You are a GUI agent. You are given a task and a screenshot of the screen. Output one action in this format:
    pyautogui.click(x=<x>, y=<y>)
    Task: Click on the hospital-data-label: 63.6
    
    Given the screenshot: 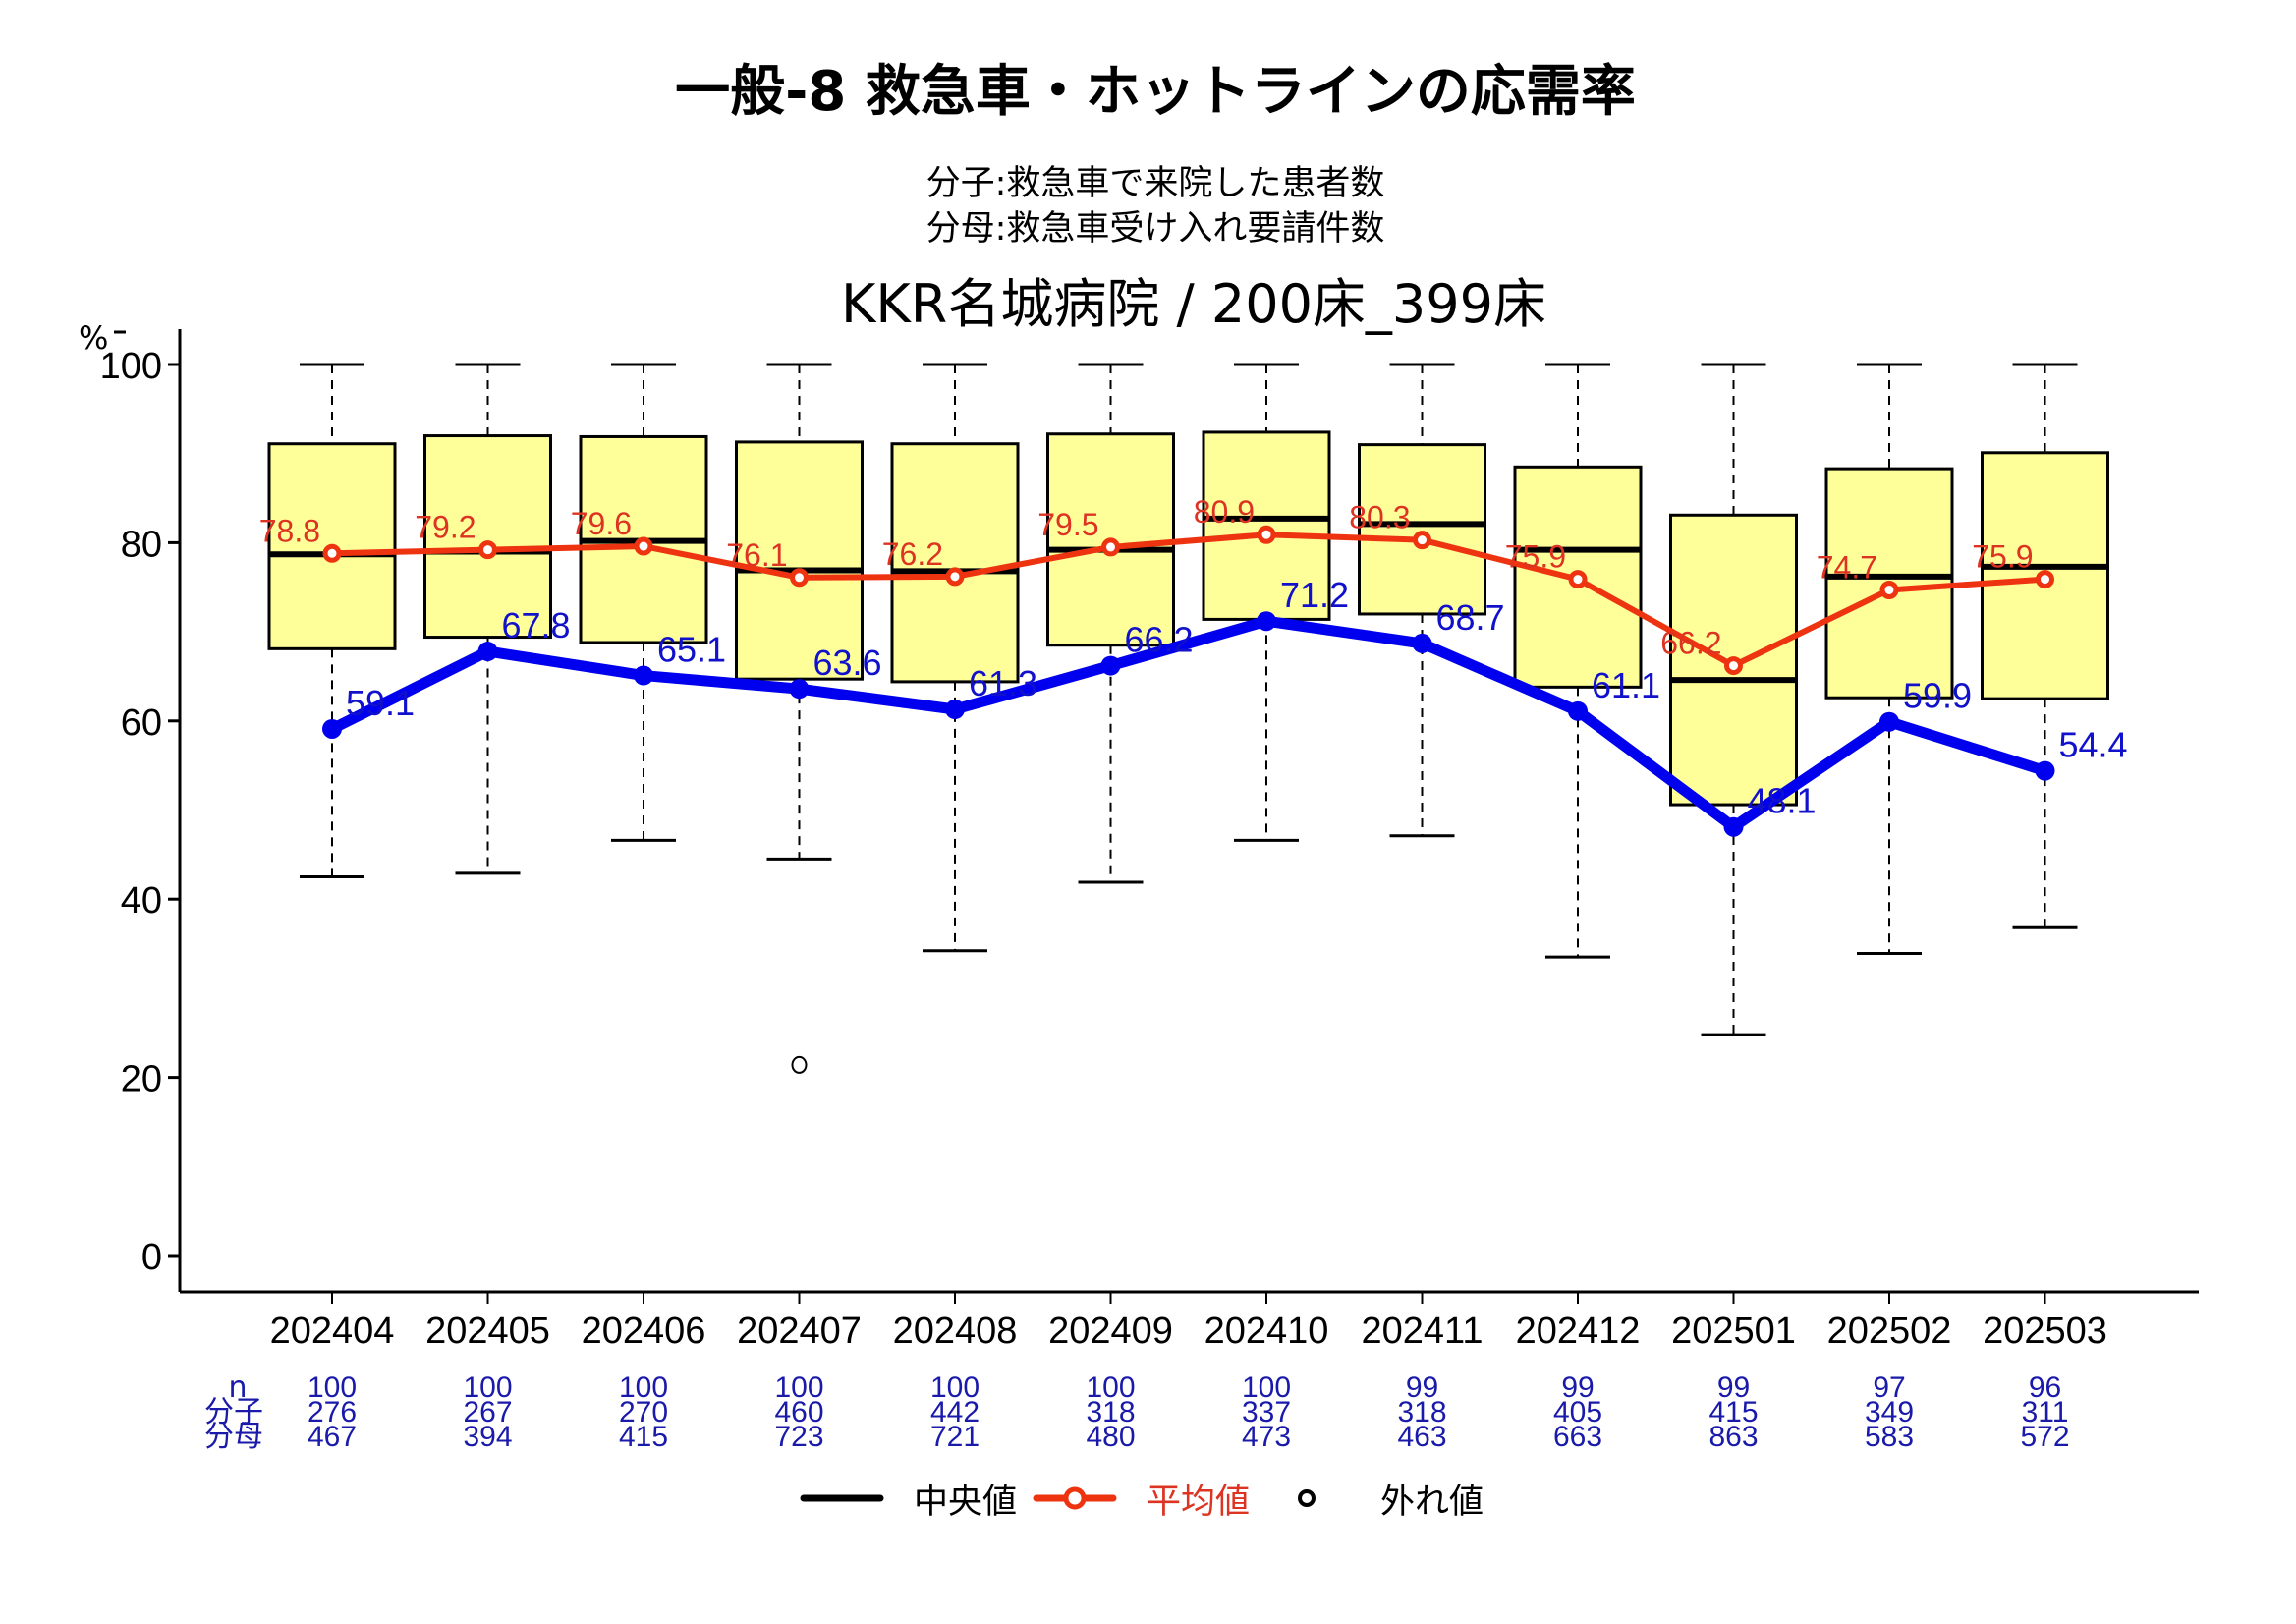 What is the action you would take?
    pyautogui.click(x=847, y=663)
    